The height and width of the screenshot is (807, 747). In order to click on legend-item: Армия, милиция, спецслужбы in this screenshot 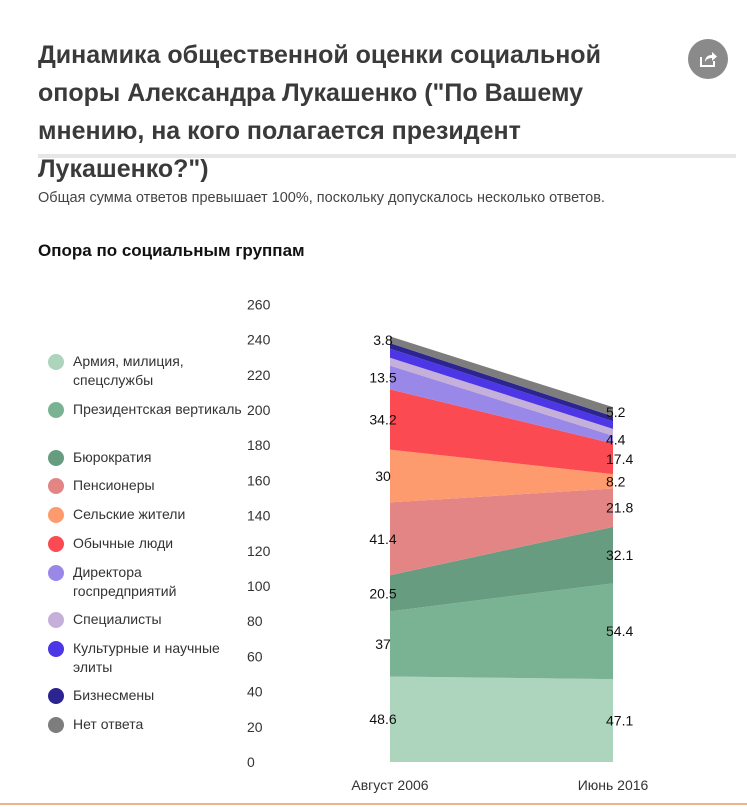, I will do `click(145, 371)`.